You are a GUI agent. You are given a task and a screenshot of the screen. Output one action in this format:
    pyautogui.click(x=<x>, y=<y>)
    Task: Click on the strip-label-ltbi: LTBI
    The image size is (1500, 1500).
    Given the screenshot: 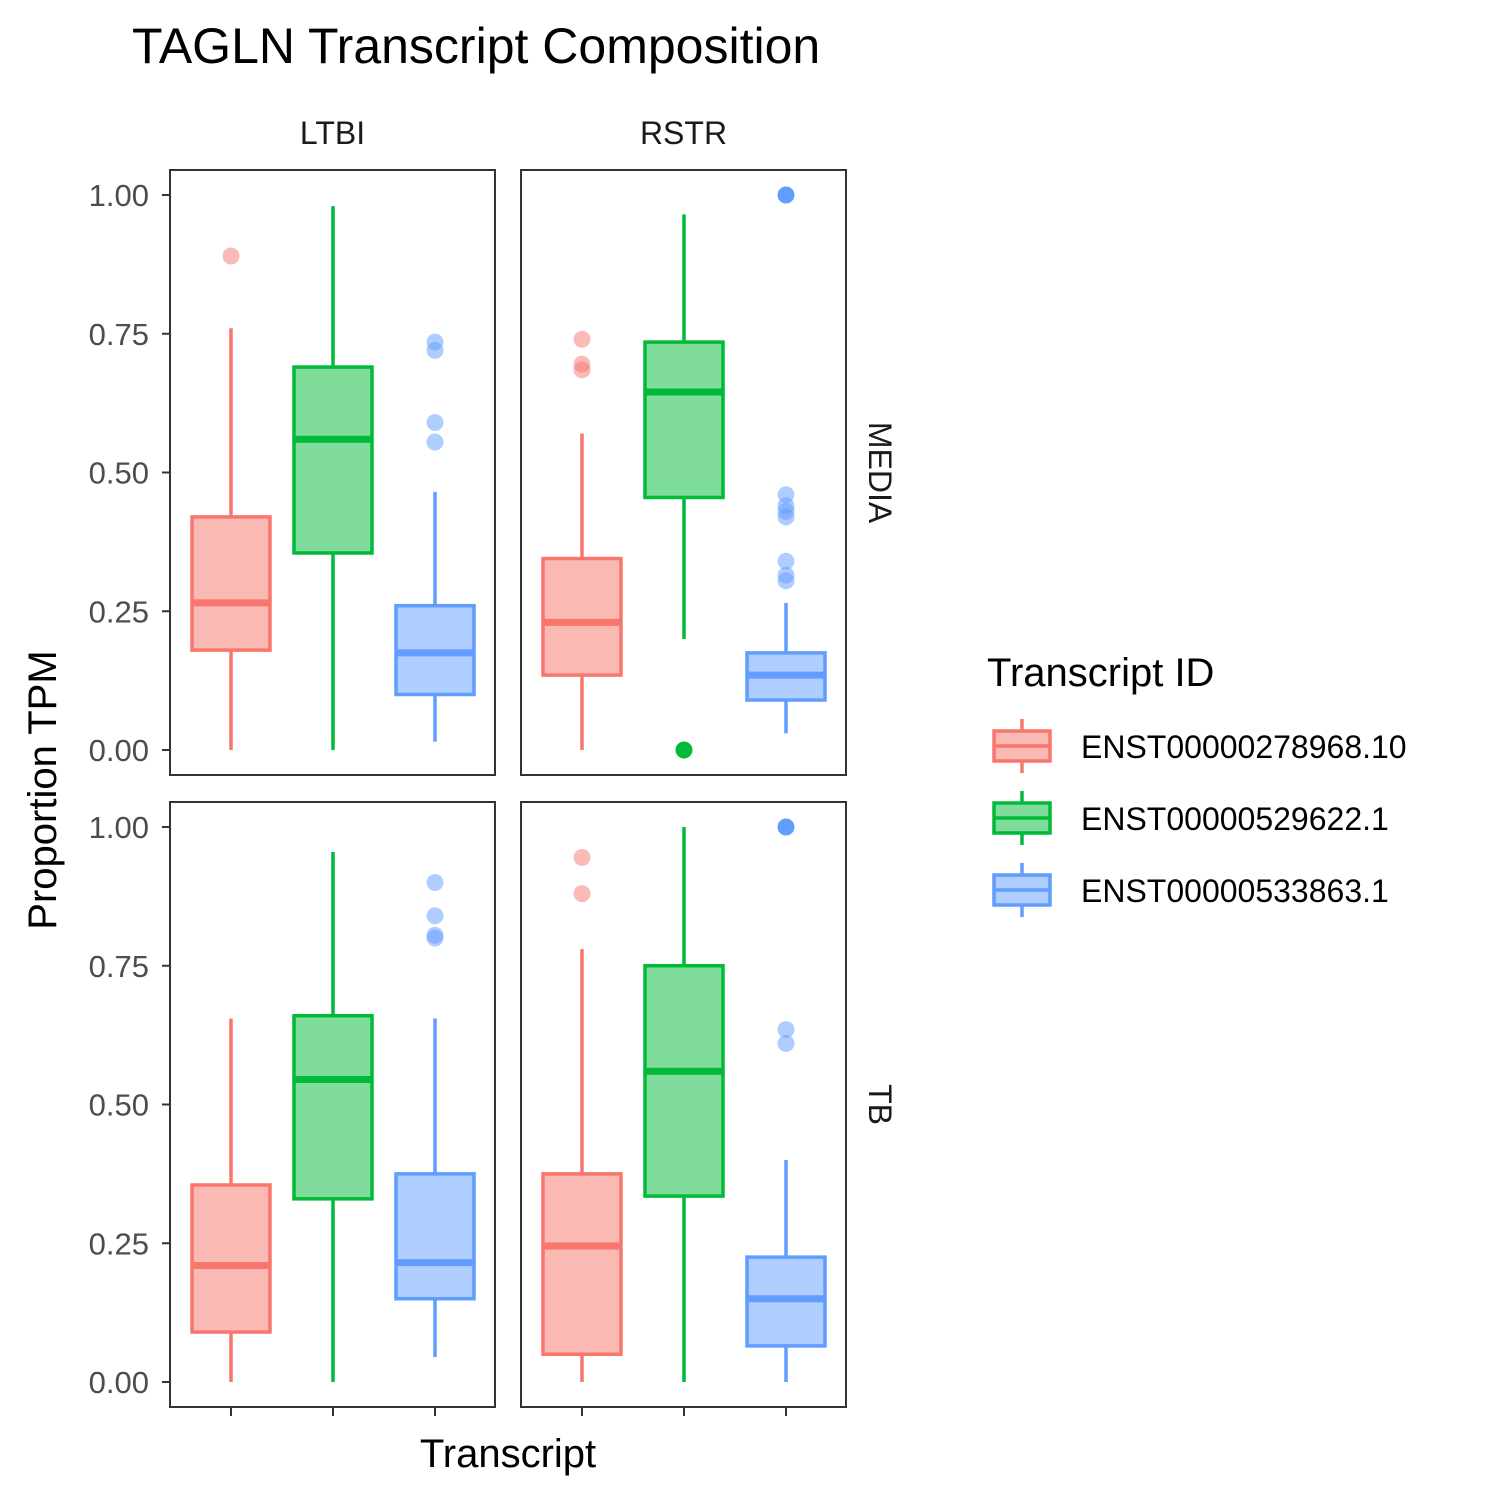 What is the action you would take?
    pyautogui.click(x=332, y=133)
    